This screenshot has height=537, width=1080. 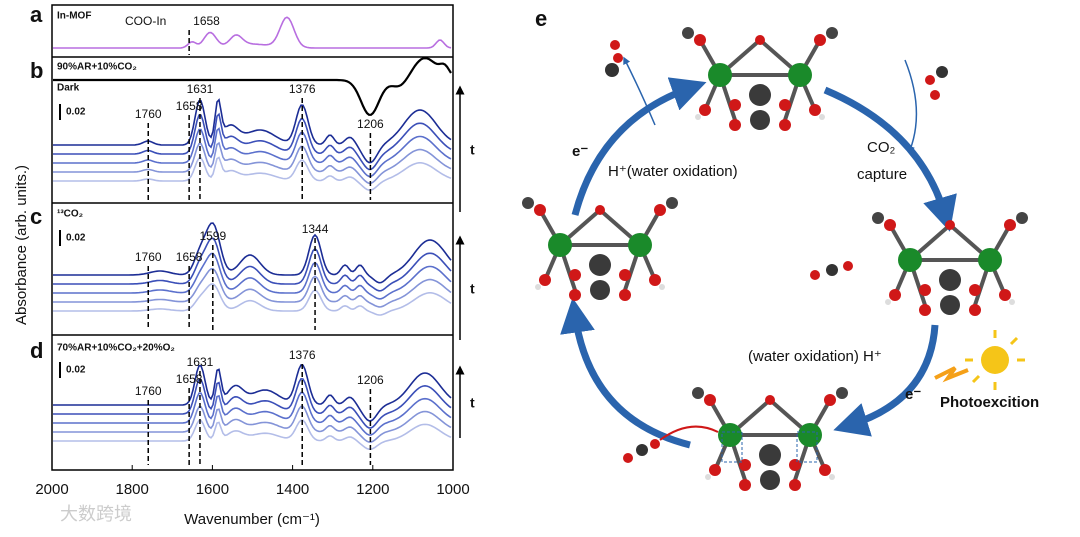 What do you see at coordinates (116, 348) in the screenshot?
I see `panel-title: 70%AR+10%CO₂+20%O₂` at bounding box center [116, 348].